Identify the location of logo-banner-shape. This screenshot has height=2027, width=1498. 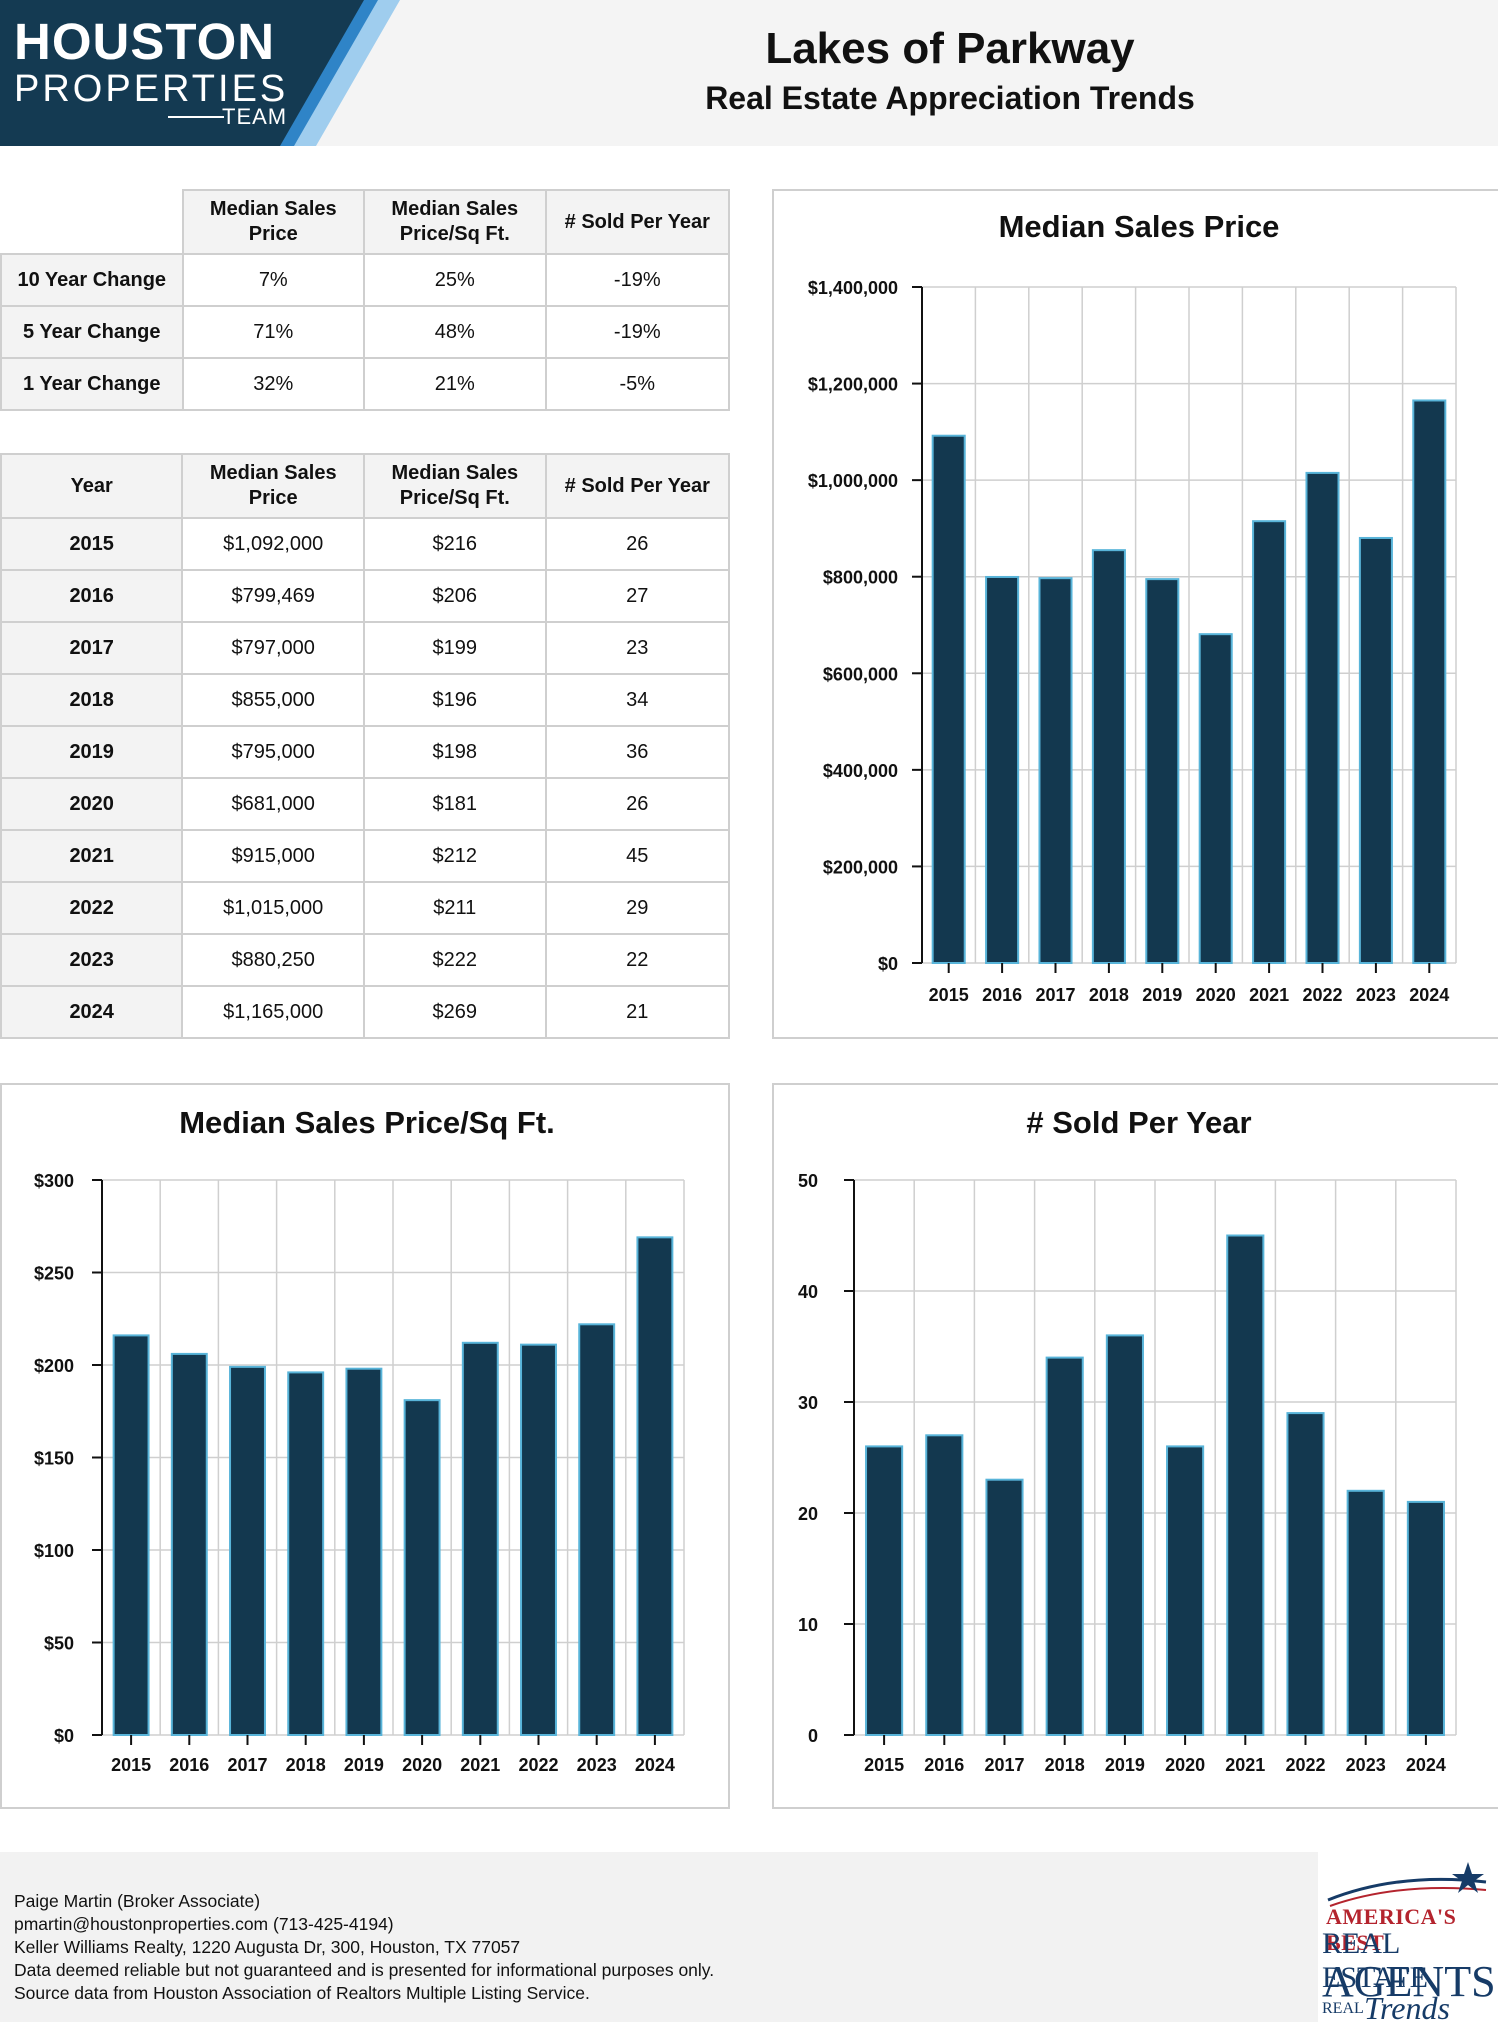
(200, 73).